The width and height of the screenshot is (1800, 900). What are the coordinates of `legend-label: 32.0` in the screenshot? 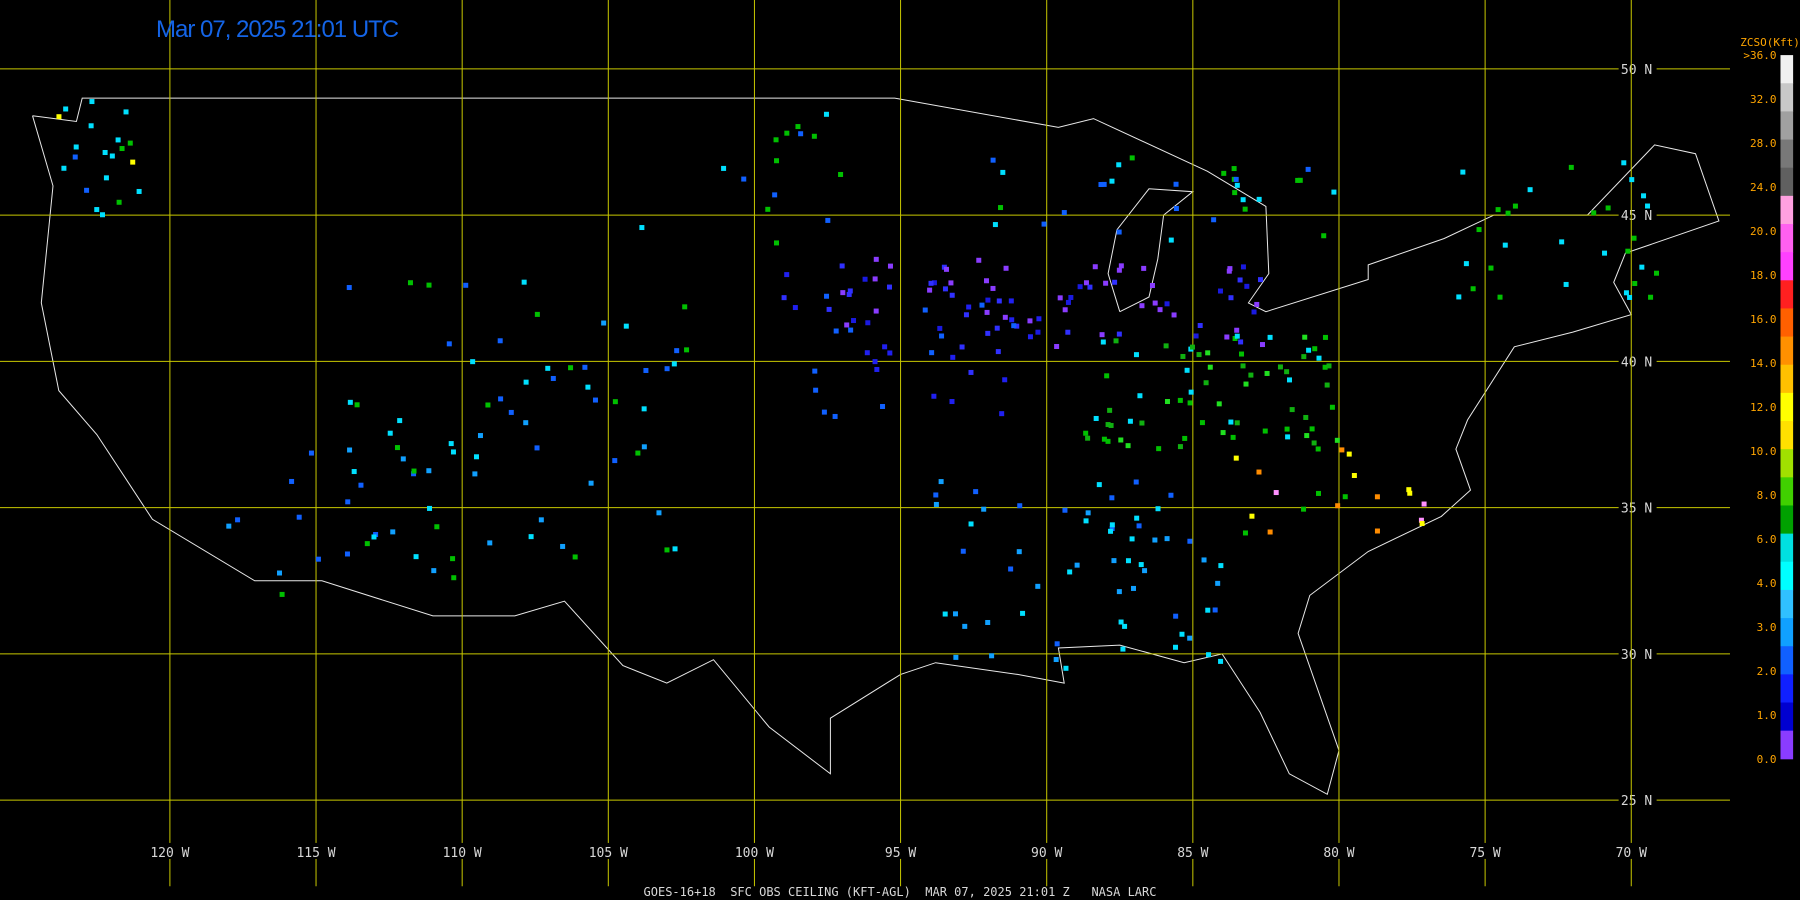 It's located at (1763, 99).